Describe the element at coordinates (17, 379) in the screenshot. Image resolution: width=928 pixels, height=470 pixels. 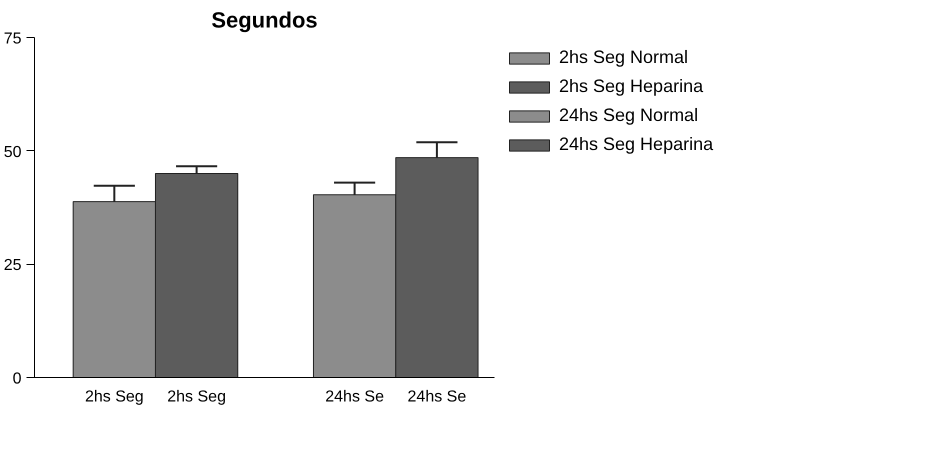
I see `y-tick-label: 0` at that location.